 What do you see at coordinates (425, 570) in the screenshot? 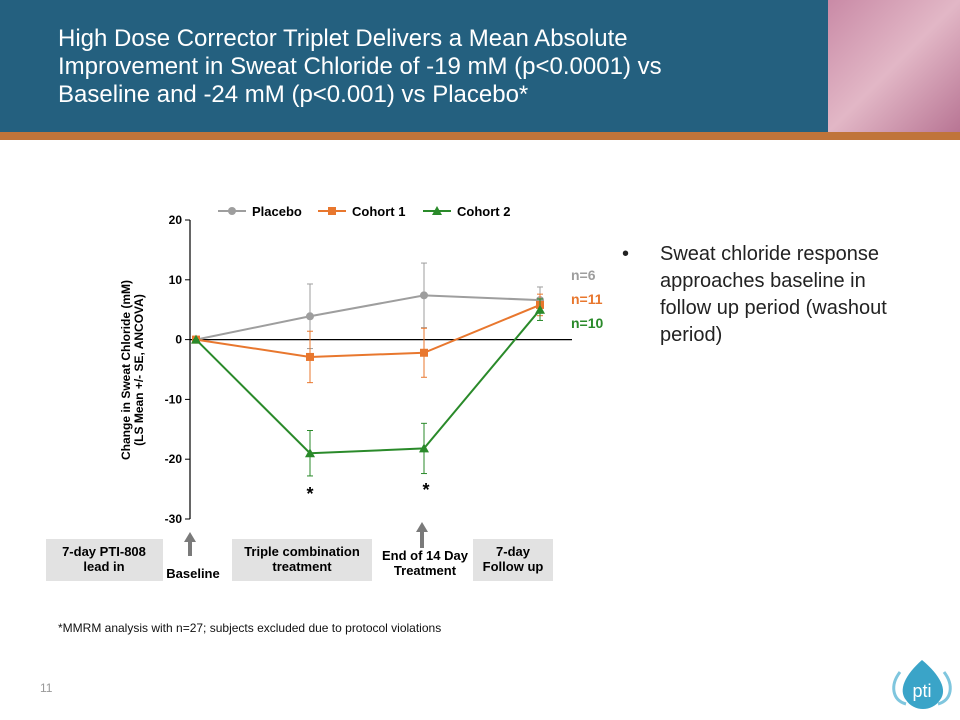
I see `phase-label: Treatment` at bounding box center [425, 570].